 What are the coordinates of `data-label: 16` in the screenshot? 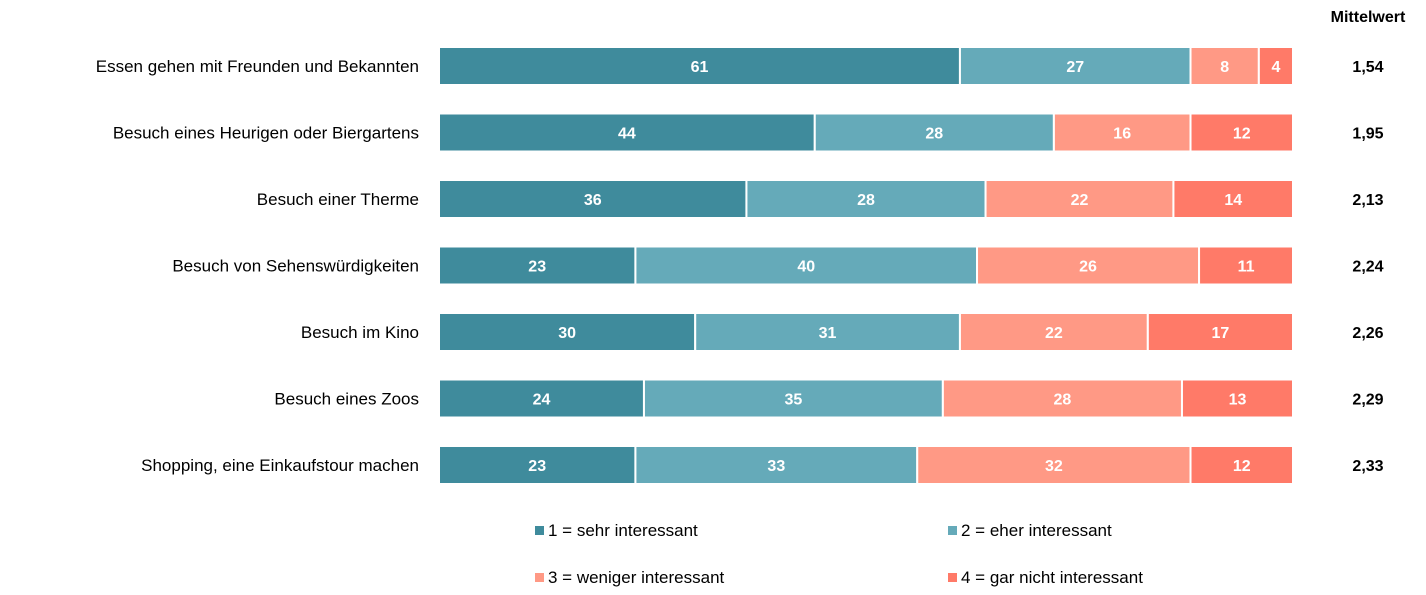 It's located at (1122, 134).